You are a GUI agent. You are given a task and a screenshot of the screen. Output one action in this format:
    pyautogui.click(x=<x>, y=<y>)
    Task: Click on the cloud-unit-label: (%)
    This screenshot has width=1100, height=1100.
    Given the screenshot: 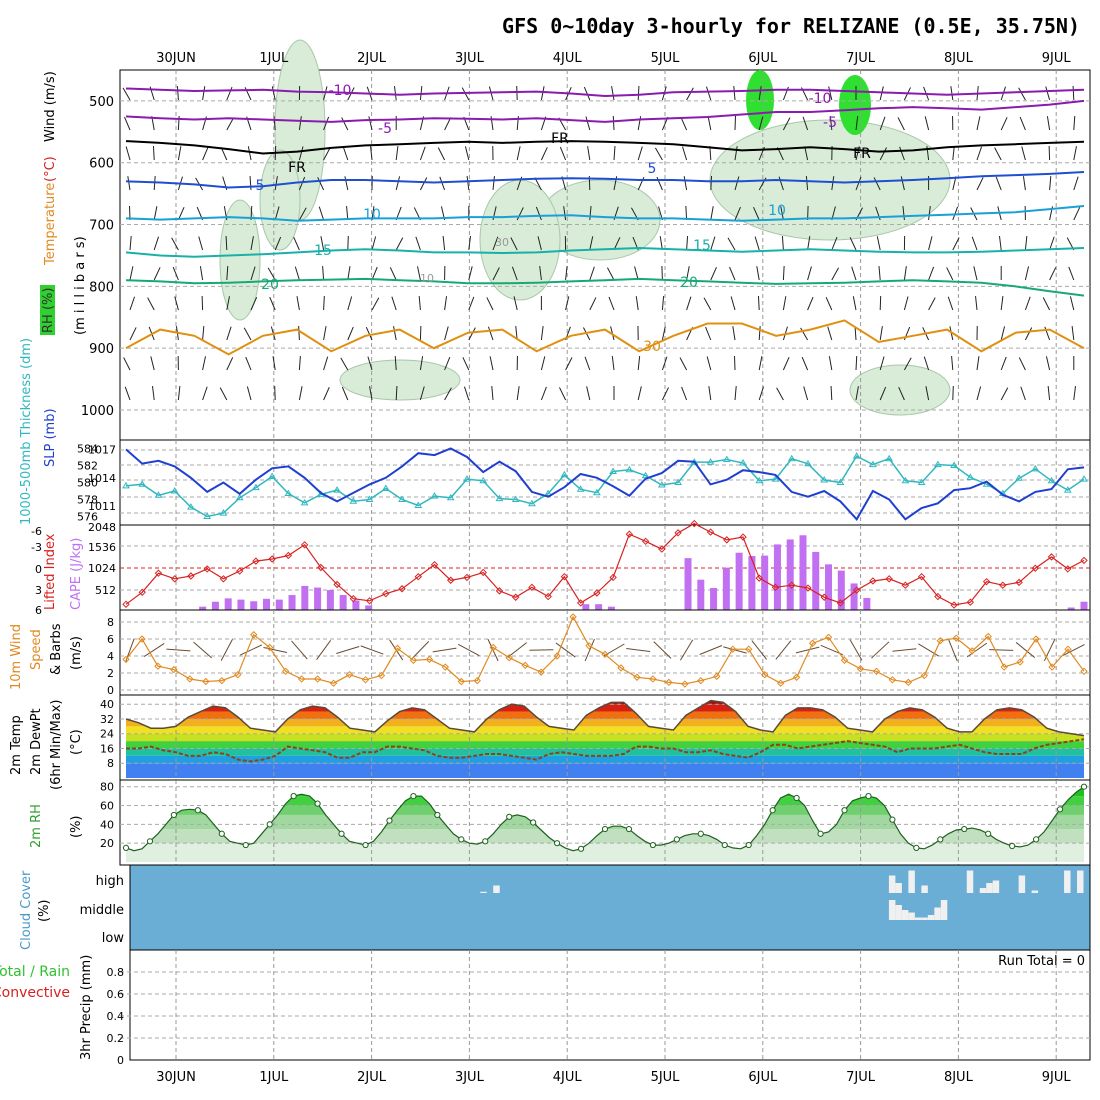 What is the action you would take?
    pyautogui.click(x=44, y=911)
    